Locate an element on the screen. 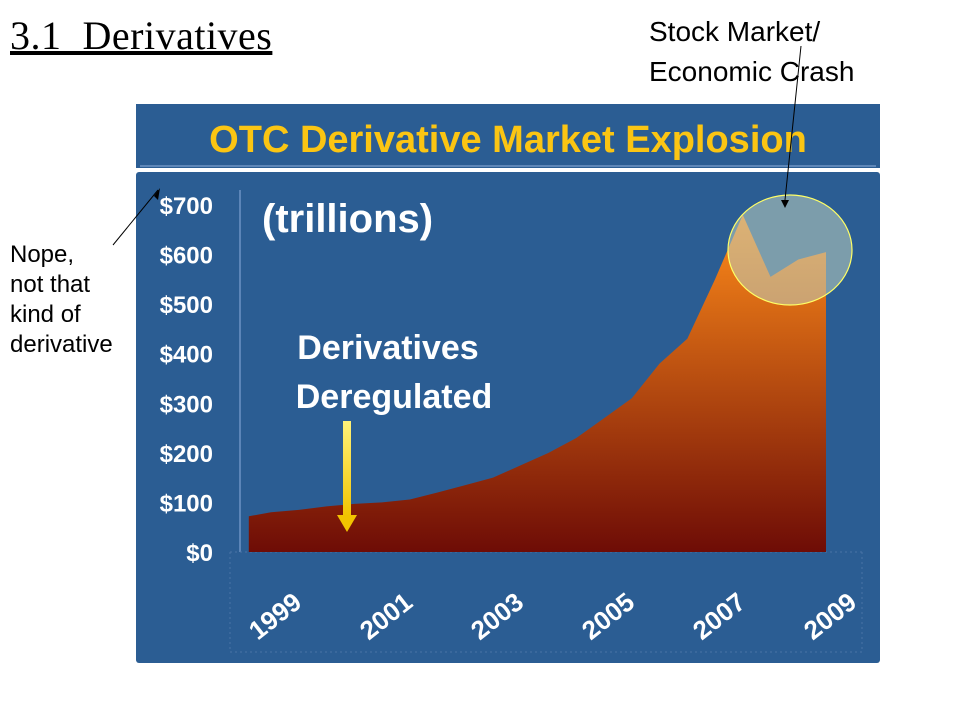 This screenshot has width=960, height=720. deregulation-arrow-icon is located at coordinates (347, 476).